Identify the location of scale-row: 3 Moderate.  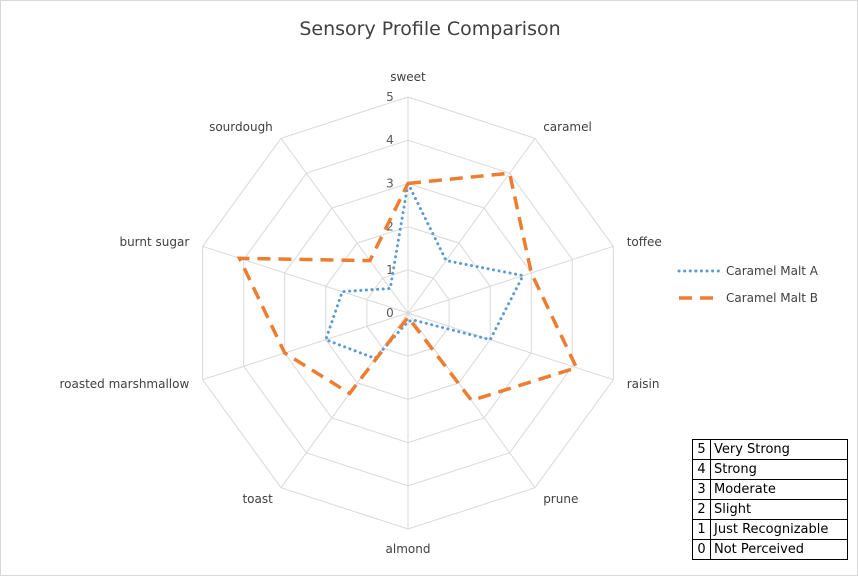
(770, 489).